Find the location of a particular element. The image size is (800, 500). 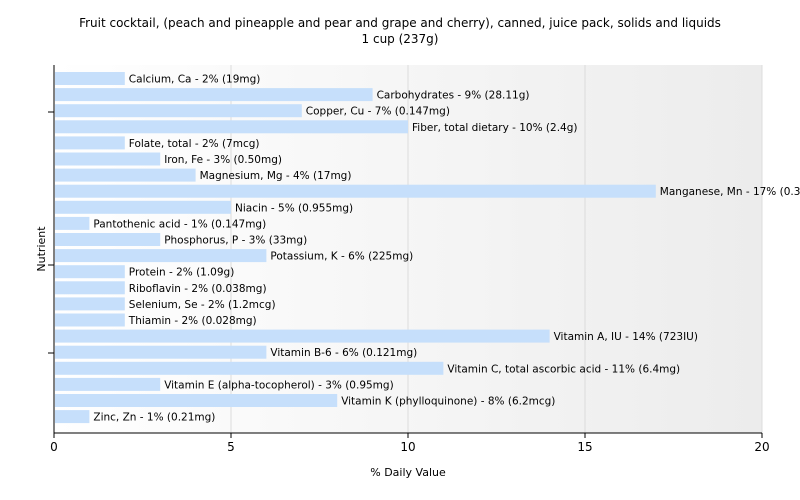

bar-label-21: Zinc, Zn - 1% (0.21mg) is located at coordinates (154, 418).